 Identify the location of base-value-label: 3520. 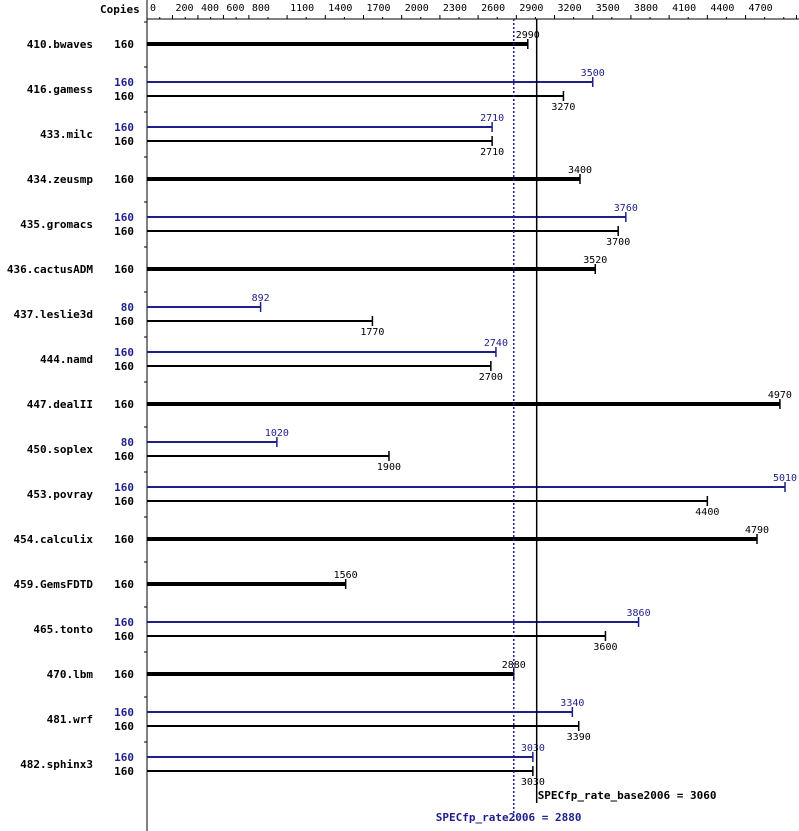
(595, 260).